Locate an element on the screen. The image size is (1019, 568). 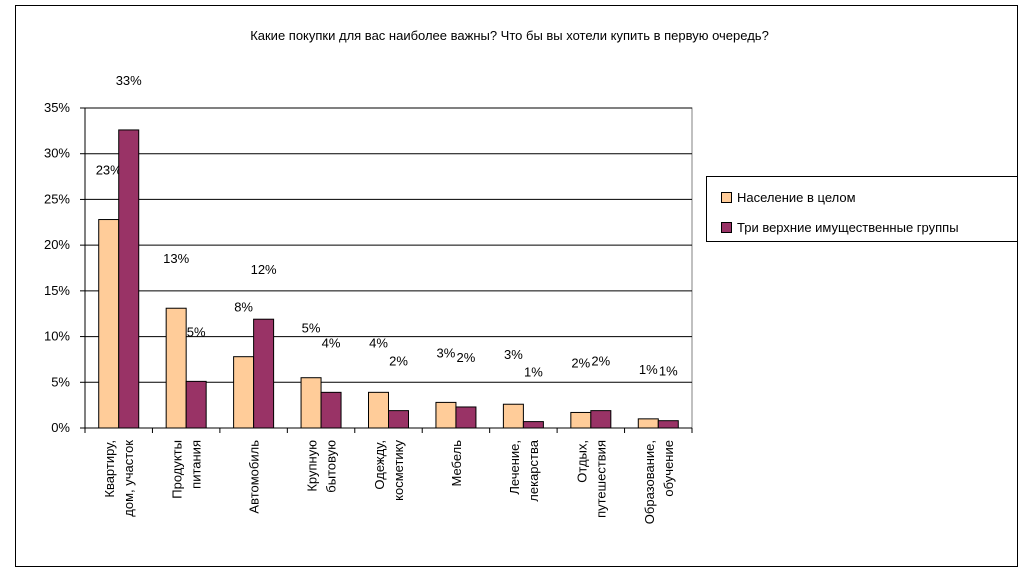
data-label-top-groups: 4% is located at coordinates (331, 342).